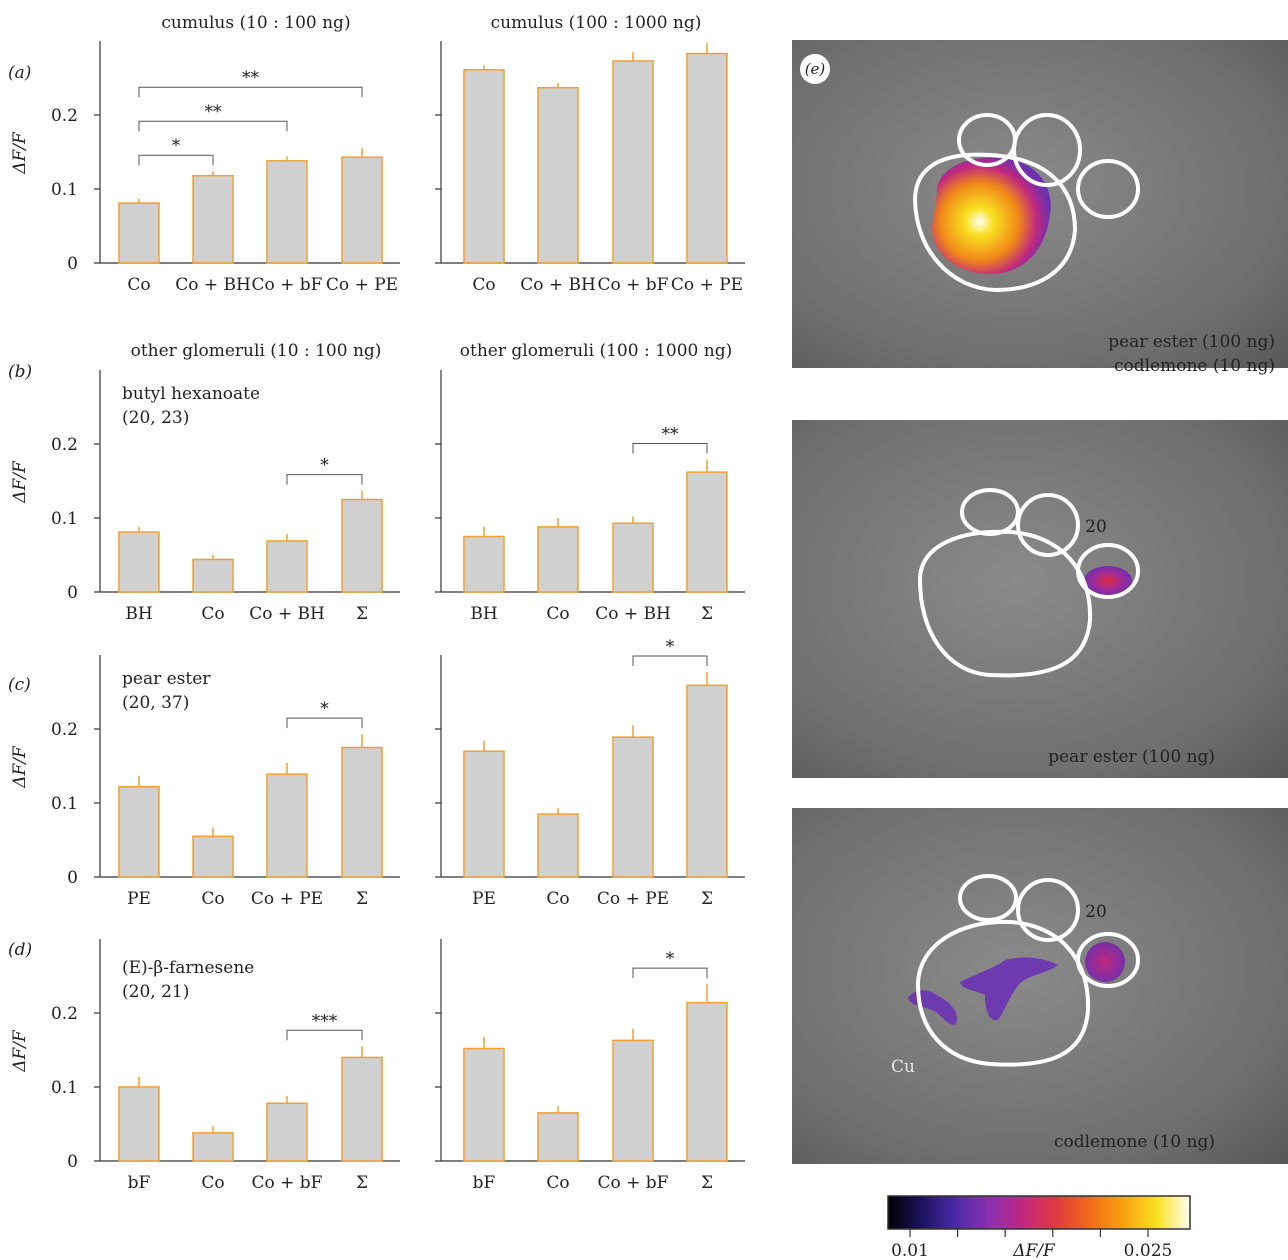  I want to click on chart-title: other glomeruli (100 : 1000 ng), so click(596, 351).